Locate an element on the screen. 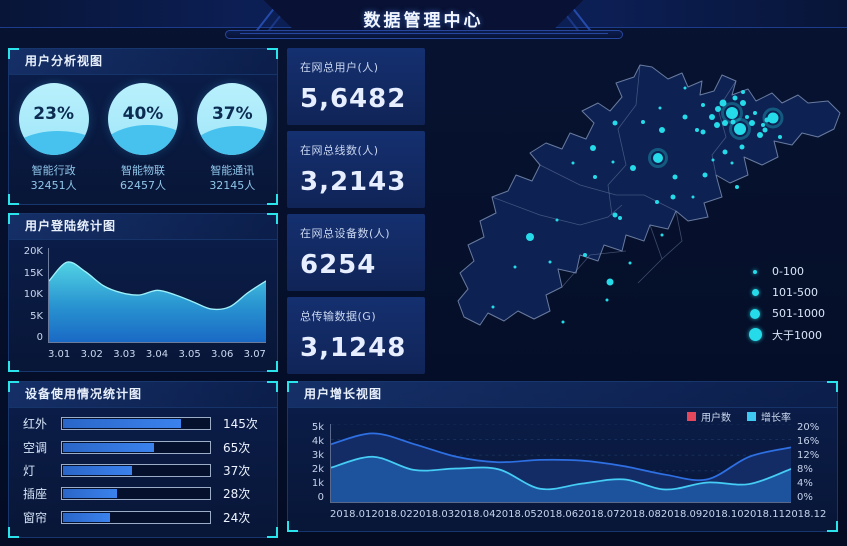  rate-line is located at coordinates (561, 473).